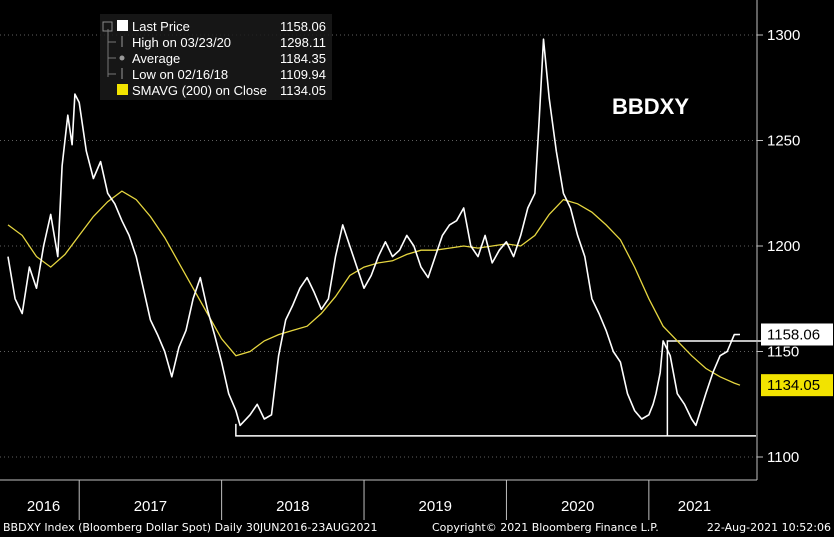 The width and height of the screenshot is (834, 537). I want to click on legend-value-1: 1298.11, so click(303, 42).